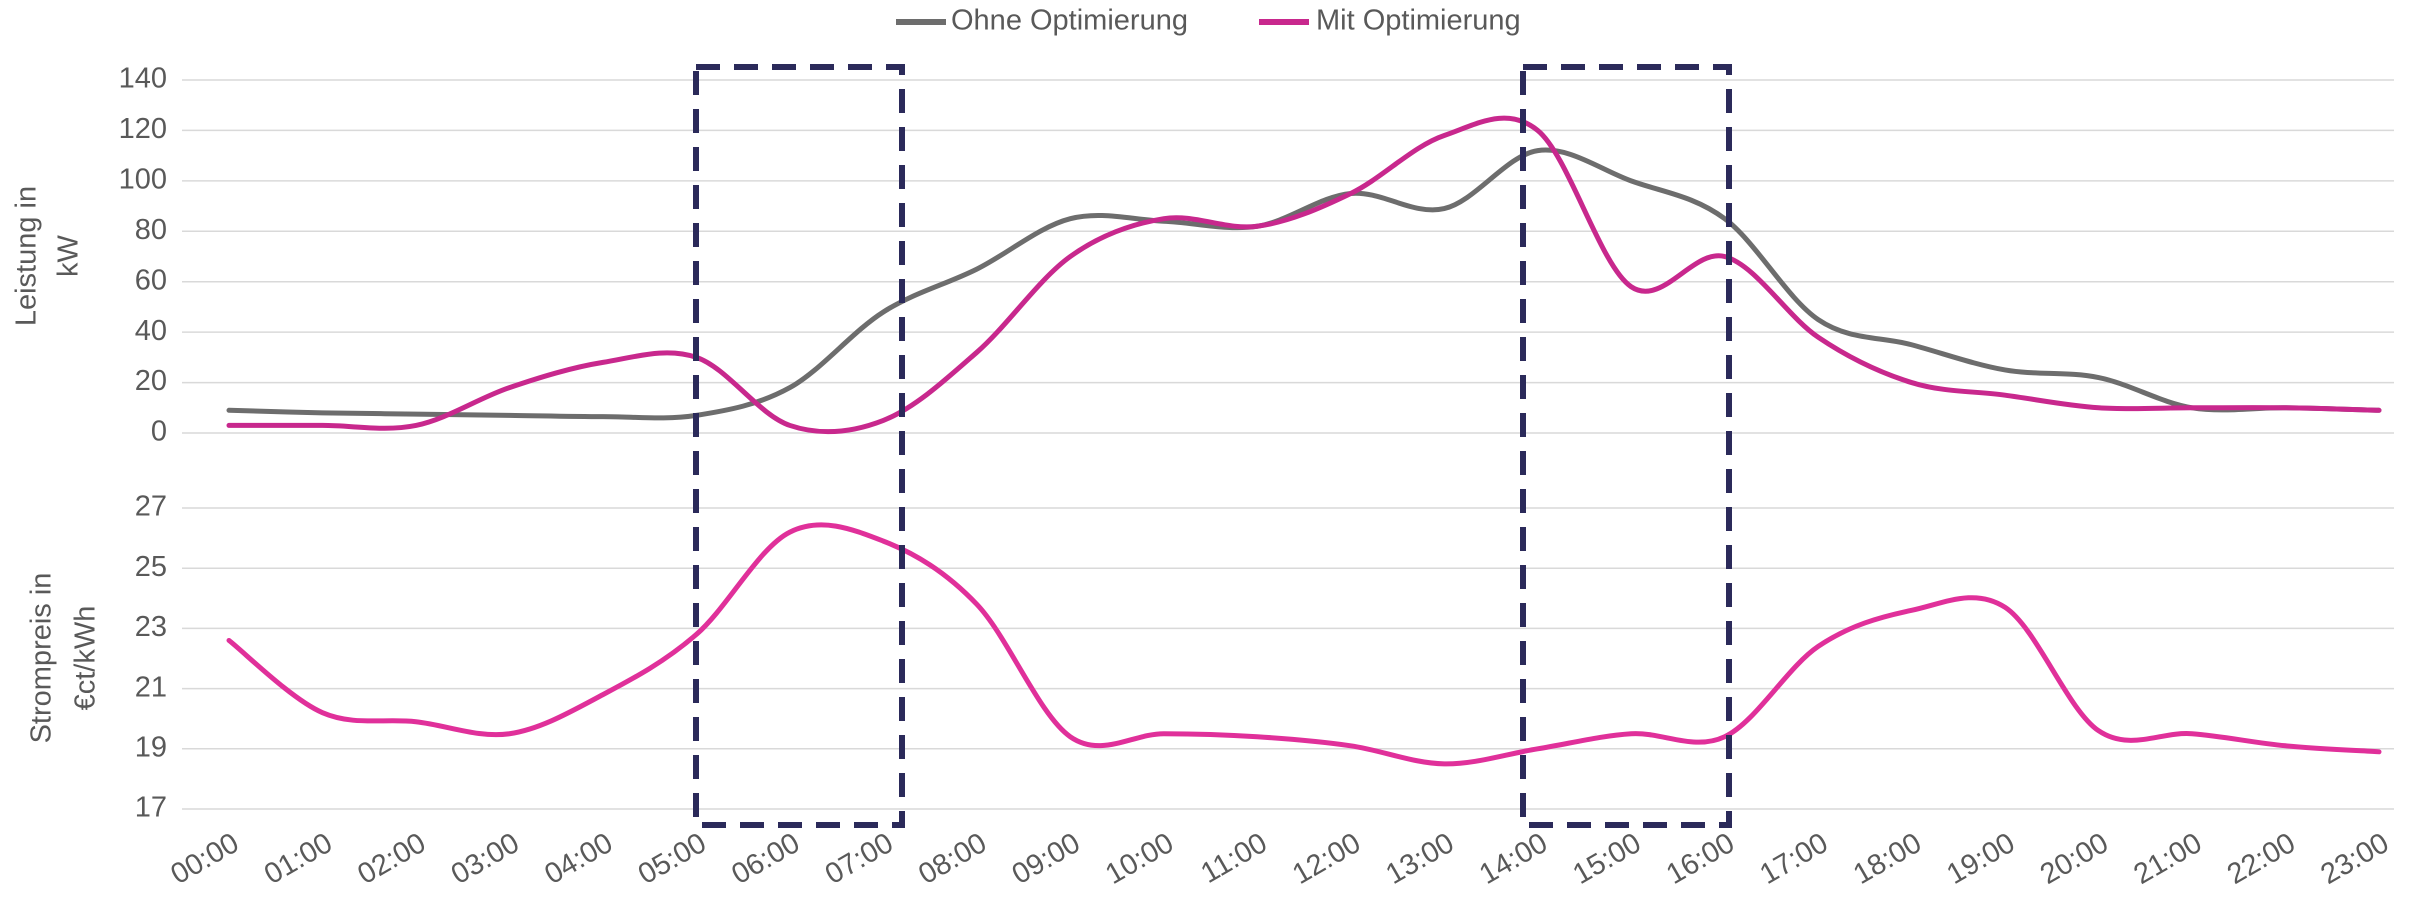 This screenshot has width=2422, height=907. What do you see at coordinates (2074, 859) in the screenshot?
I see `x-tick-label: 20:00` at bounding box center [2074, 859].